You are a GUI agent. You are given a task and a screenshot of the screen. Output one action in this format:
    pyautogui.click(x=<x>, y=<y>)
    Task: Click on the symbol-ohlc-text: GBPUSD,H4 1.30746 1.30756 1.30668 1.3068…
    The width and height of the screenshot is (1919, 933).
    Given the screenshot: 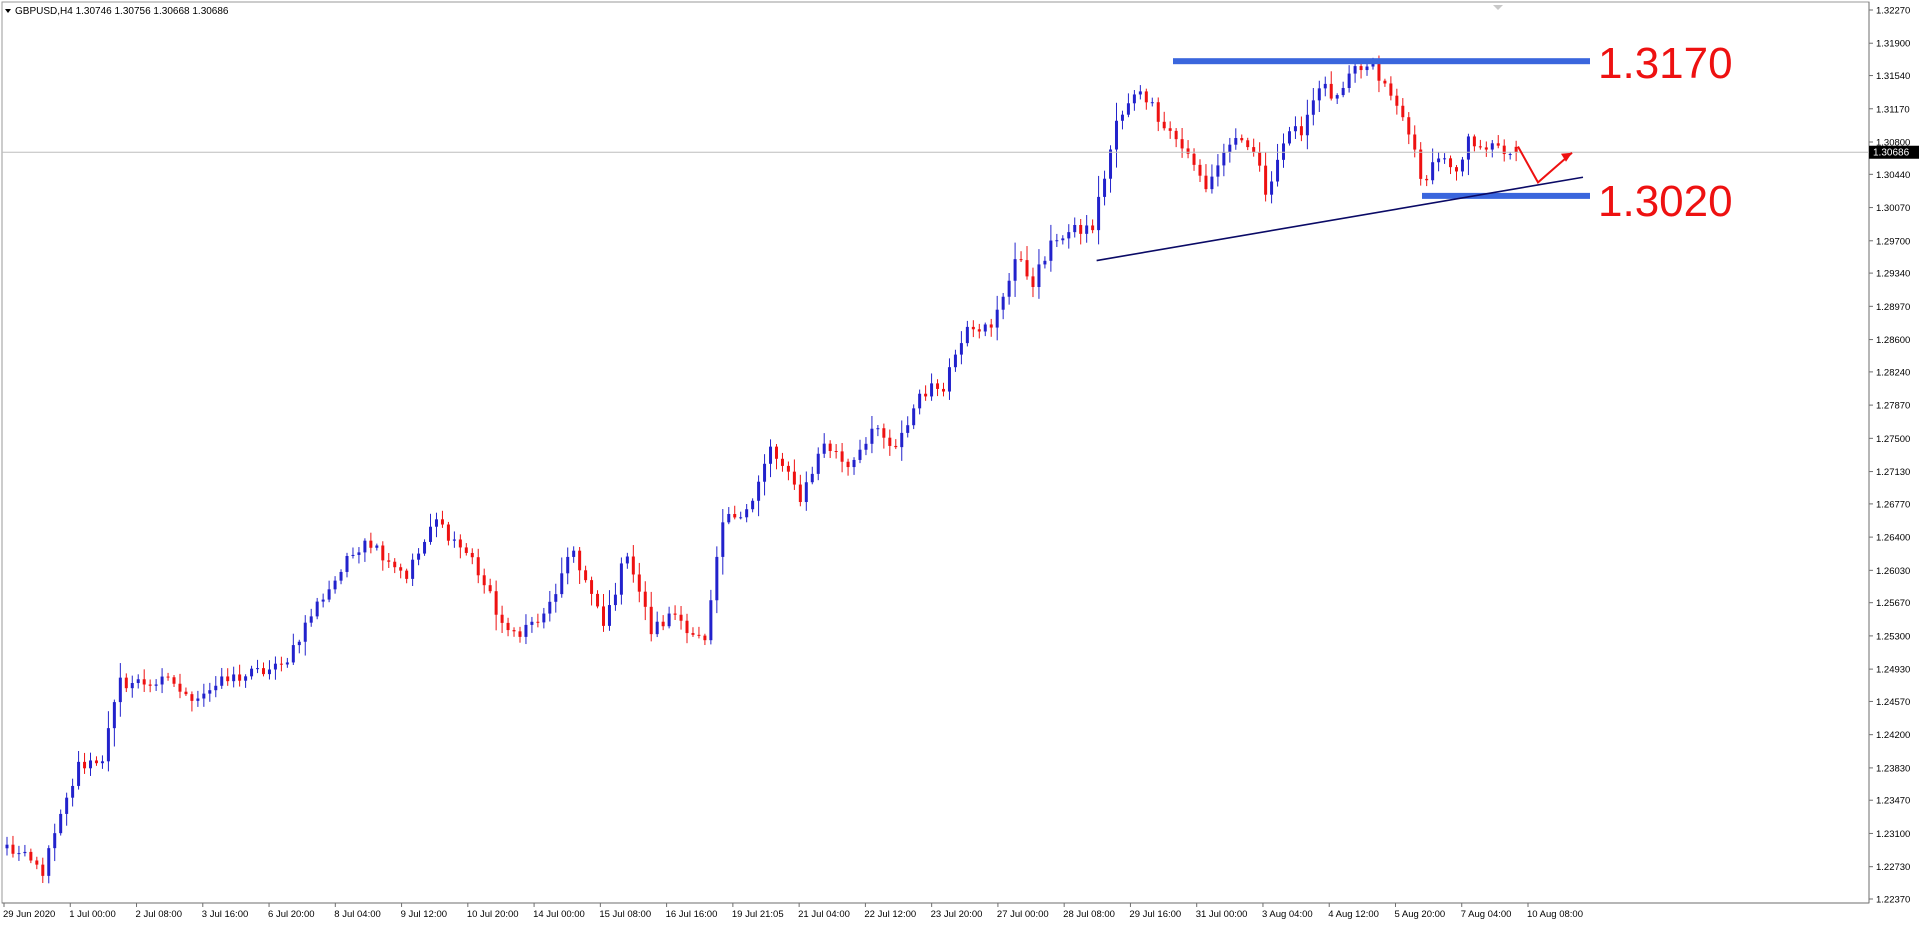 What is the action you would take?
    pyautogui.click(x=122, y=11)
    